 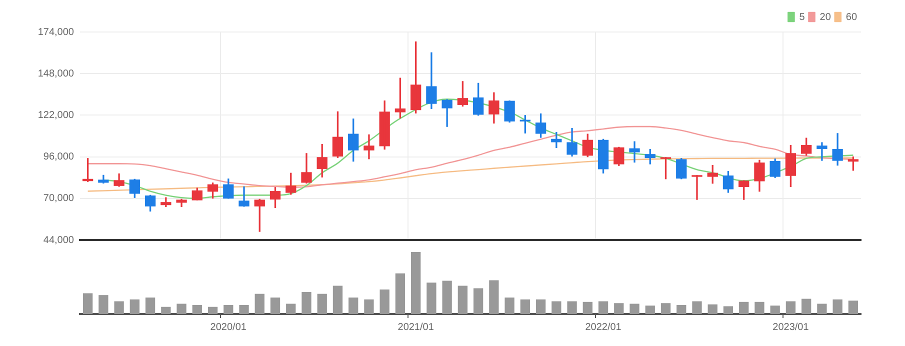 What do you see at coordinates (826, 17) in the screenshot?
I see `legend-label: 20` at bounding box center [826, 17].